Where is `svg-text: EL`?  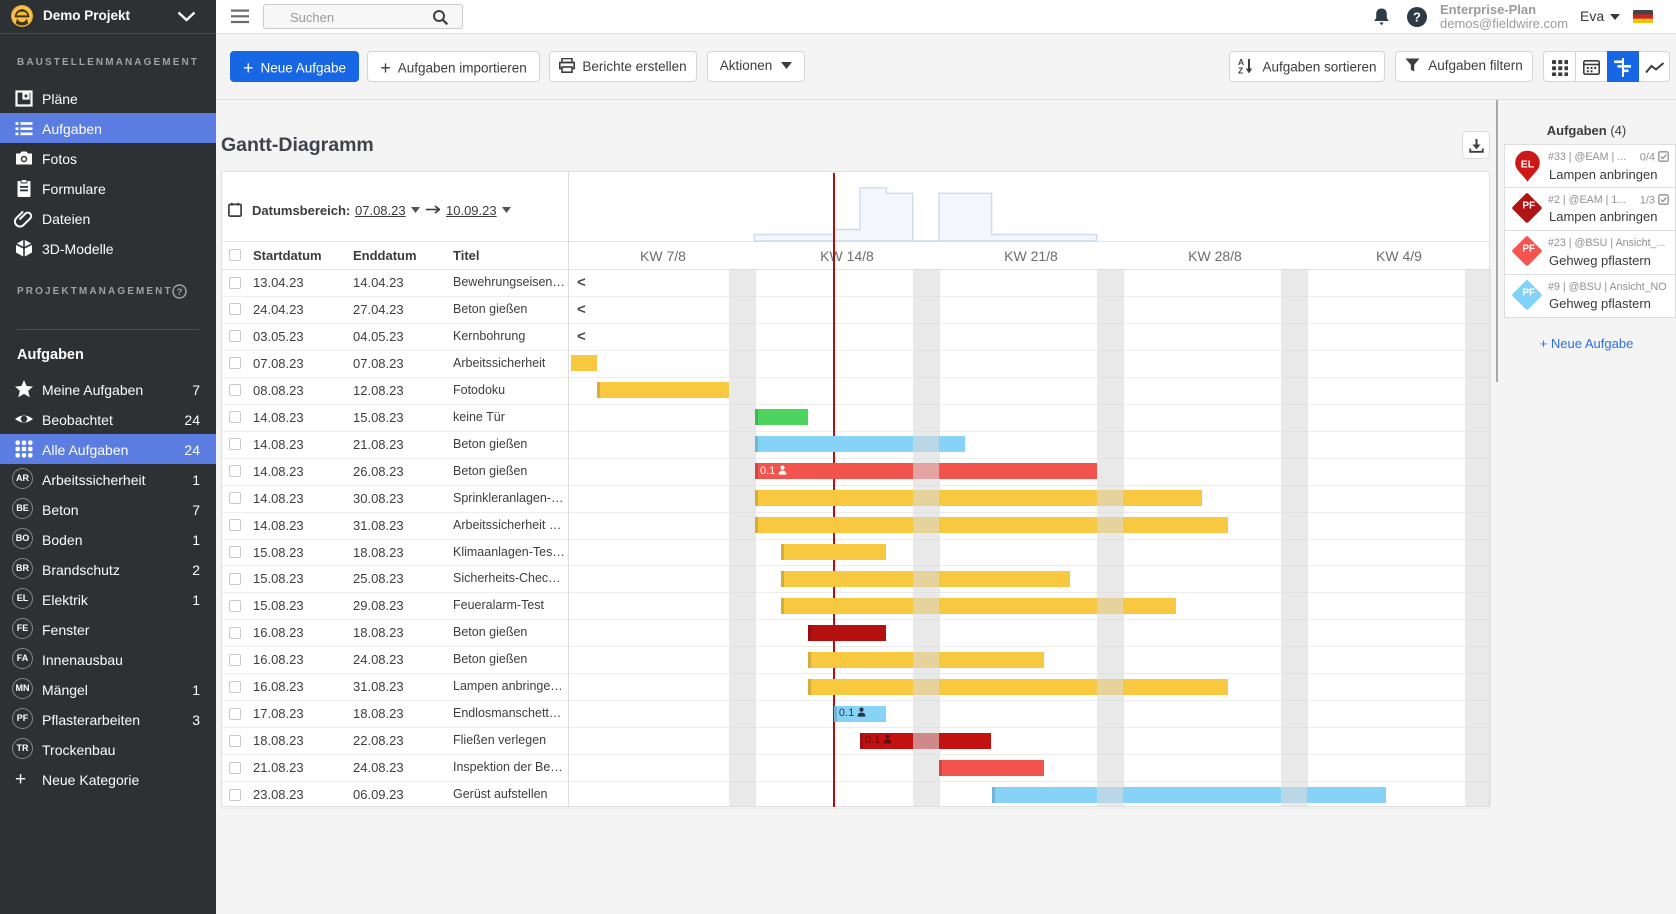
svg-text: EL is located at coordinates (1528, 165).